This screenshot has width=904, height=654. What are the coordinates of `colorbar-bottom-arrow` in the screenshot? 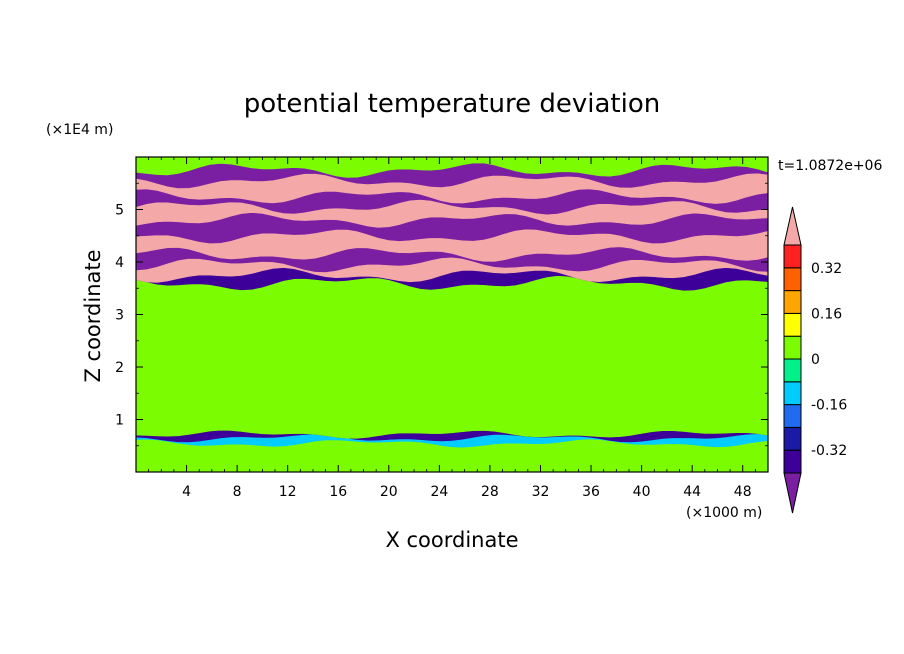 It's located at (792, 493).